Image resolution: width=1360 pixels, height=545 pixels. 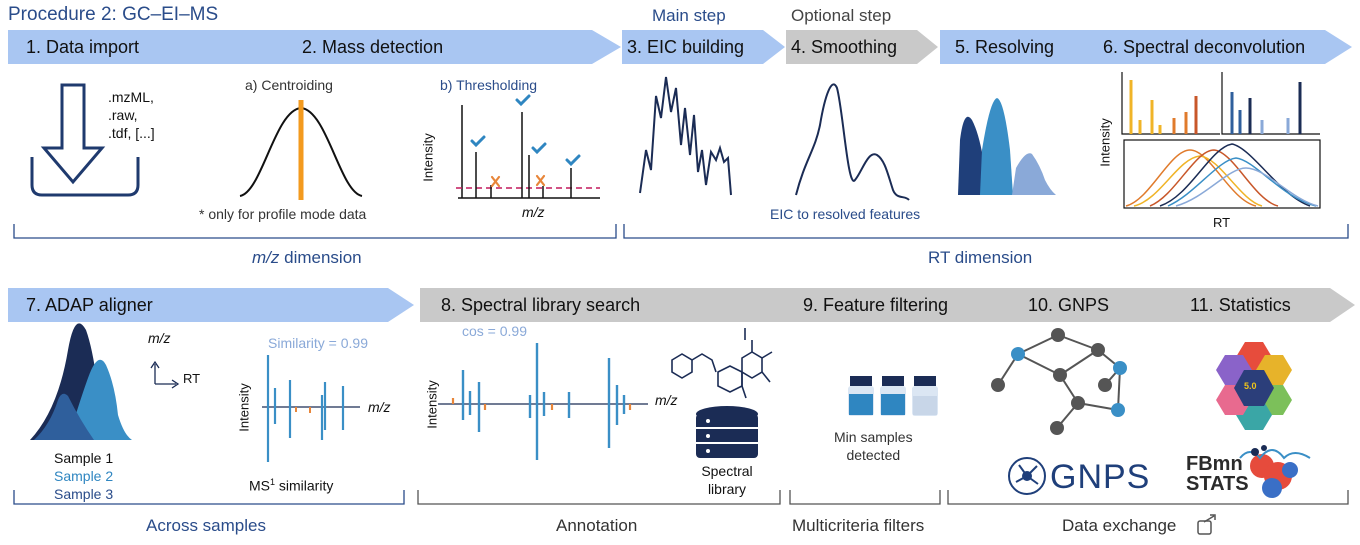 What do you see at coordinates (105, 381) in the screenshot?
I see `aligned-peaks` at bounding box center [105, 381].